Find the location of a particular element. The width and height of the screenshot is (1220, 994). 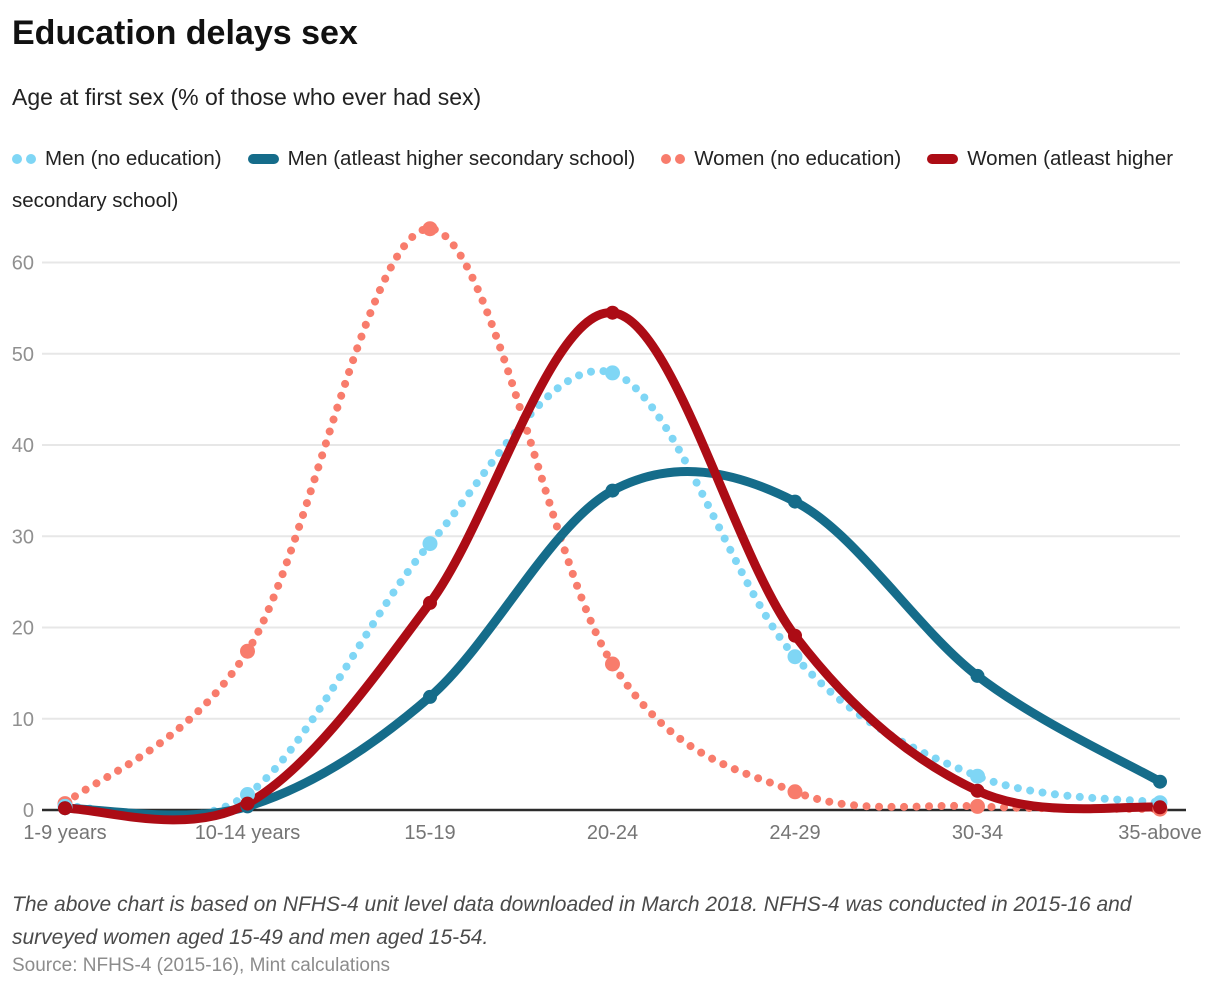

legend-label: Women (atleast higher secondary school) is located at coordinates (593, 180).